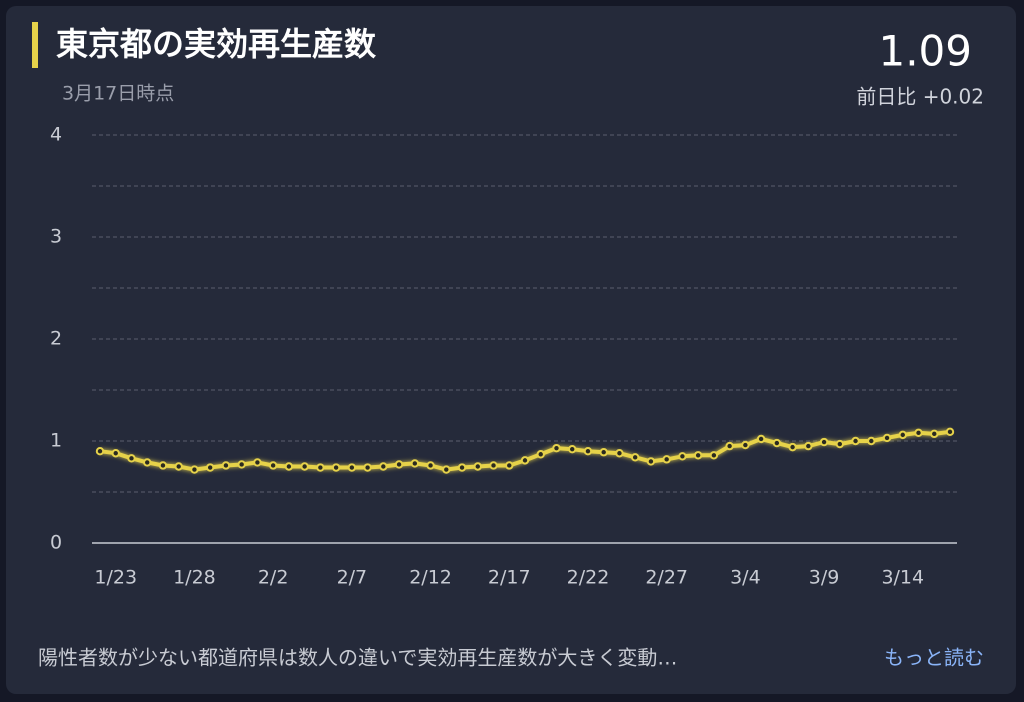  What do you see at coordinates (216, 44) in the screenshot?
I see `chart-title: 東京都の実効再生産数` at bounding box center [216, 44].